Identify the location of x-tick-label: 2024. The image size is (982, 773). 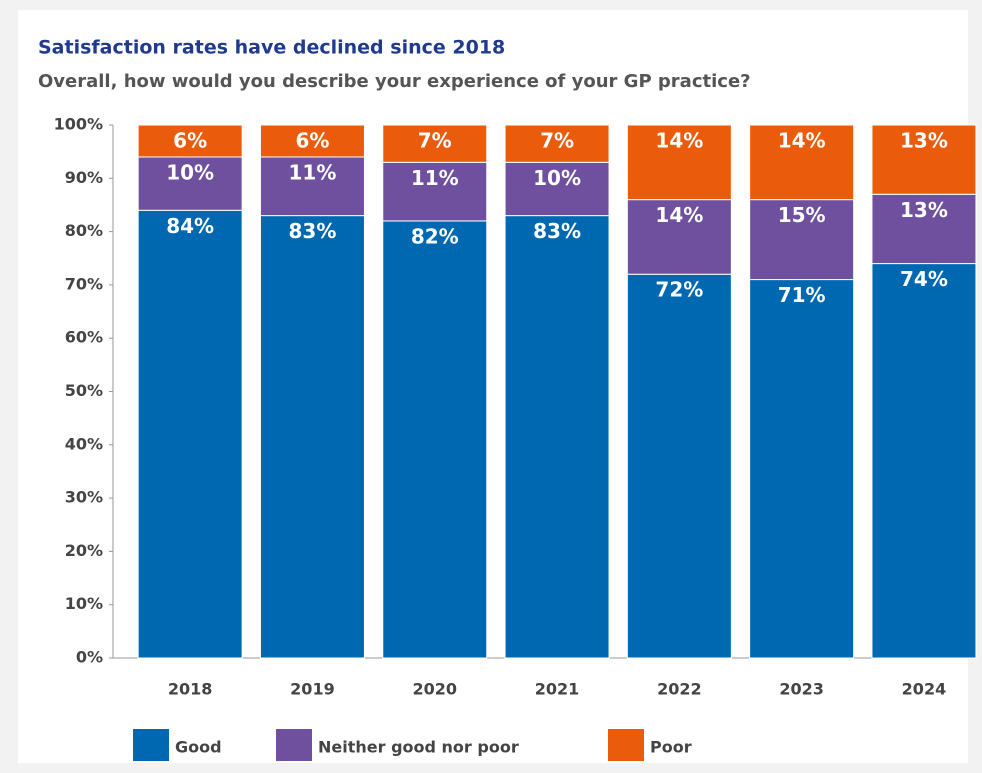
(924, 689).